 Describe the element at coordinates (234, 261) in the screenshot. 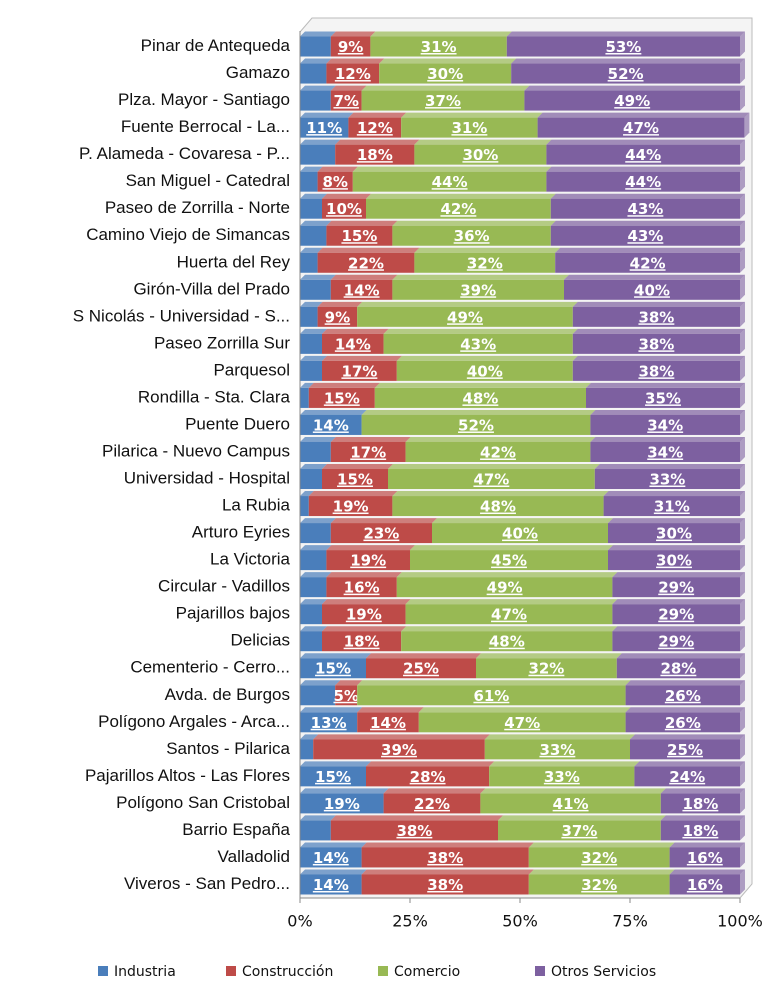

I see `y-tick-label: Huerta del Rey` at that location.